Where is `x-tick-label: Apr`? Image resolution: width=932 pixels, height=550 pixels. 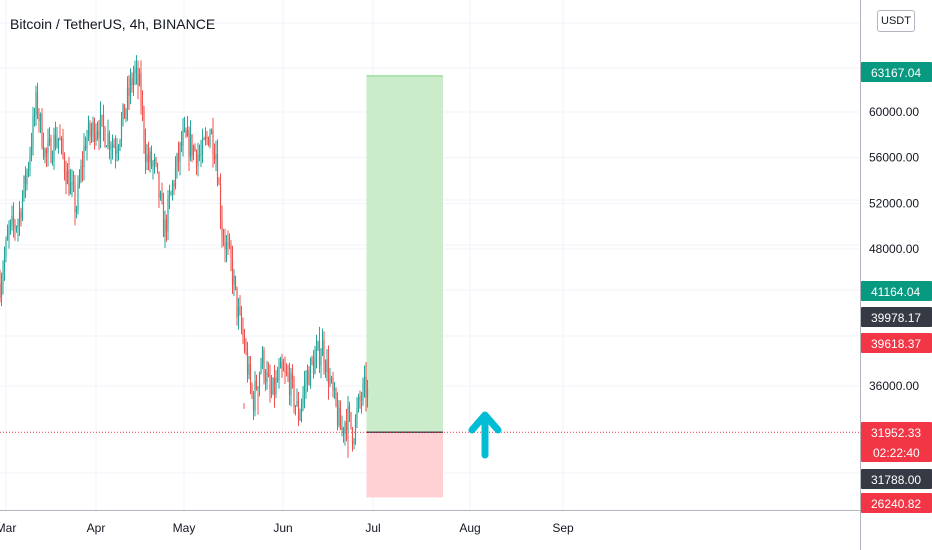
x-tick-label: Apr is located at coordinates (96, 528).